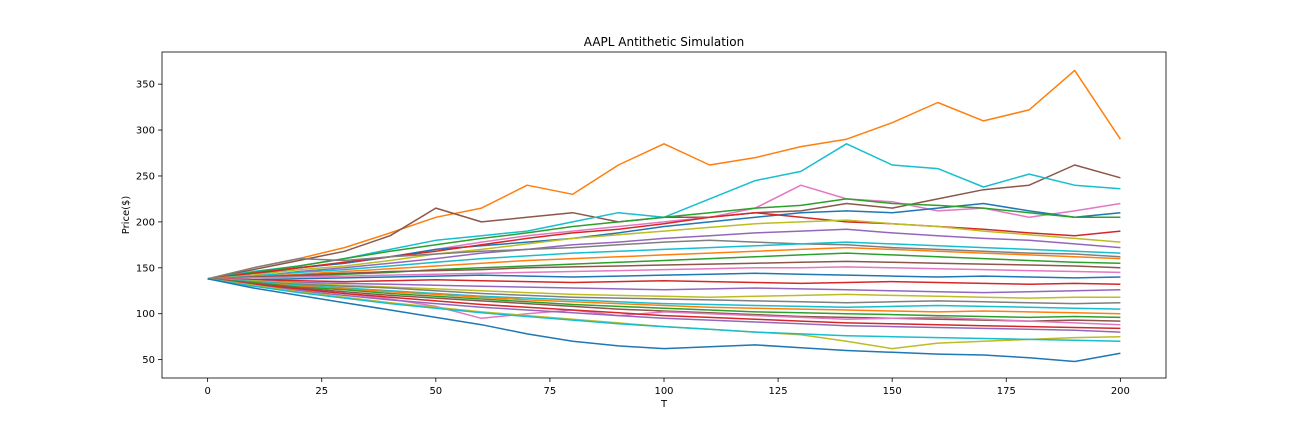  What do you see at coordinates (321, 391) in the screenshot?
I see `x-tick-label: 25` at bounding box center [321, 391].